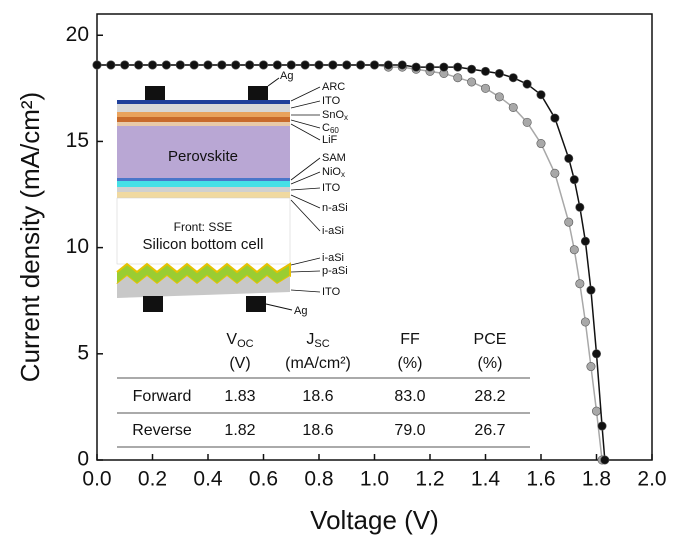 The width and height of the screenshot is (673, 536). What do you see at coordinates (96, 479) in the screenshot?
I see `x-tick-label: 0.0` at bounding box center [96, 479].